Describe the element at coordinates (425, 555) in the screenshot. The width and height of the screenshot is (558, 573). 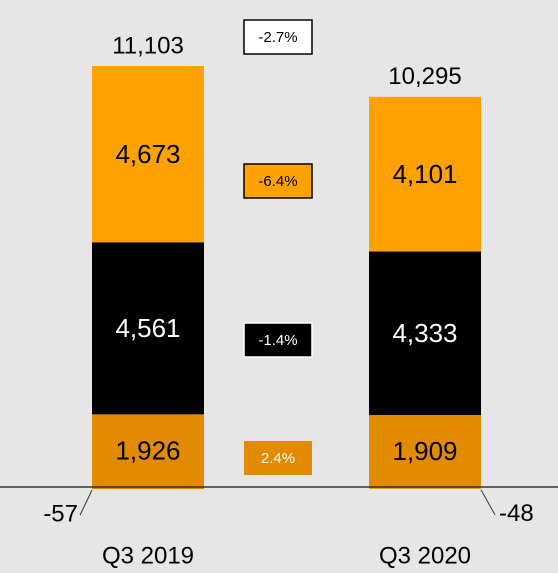
I see `category-label: Q3 2020` at that location.